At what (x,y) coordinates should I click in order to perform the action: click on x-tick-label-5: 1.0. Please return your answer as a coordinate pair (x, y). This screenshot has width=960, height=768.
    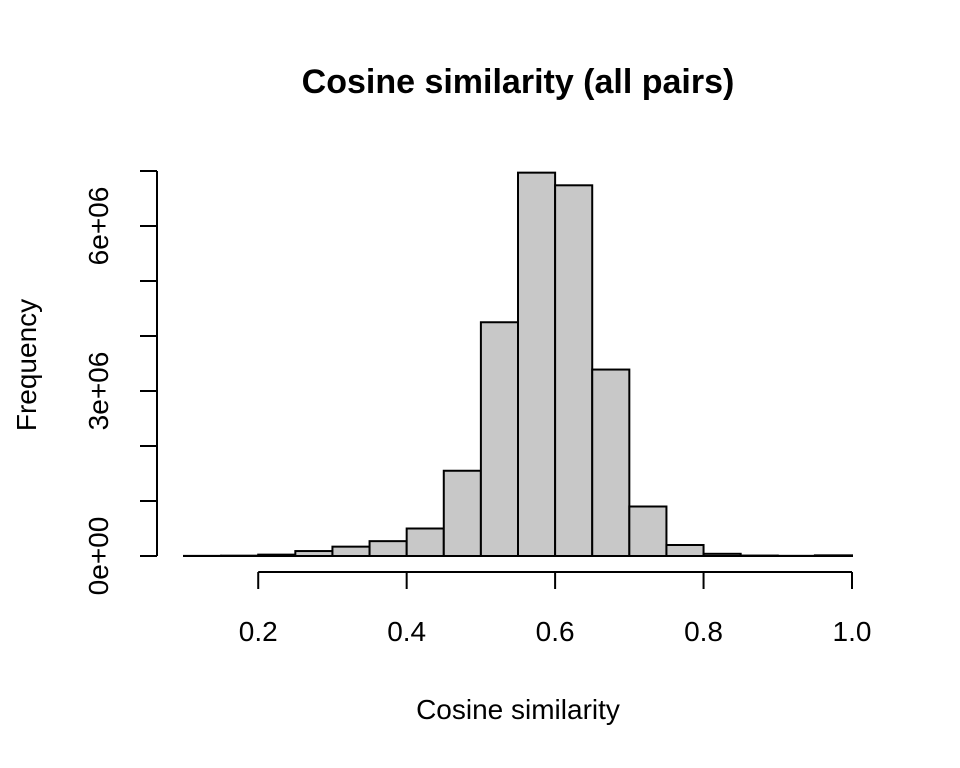
    Looking at the image, I should click on (852, 631).